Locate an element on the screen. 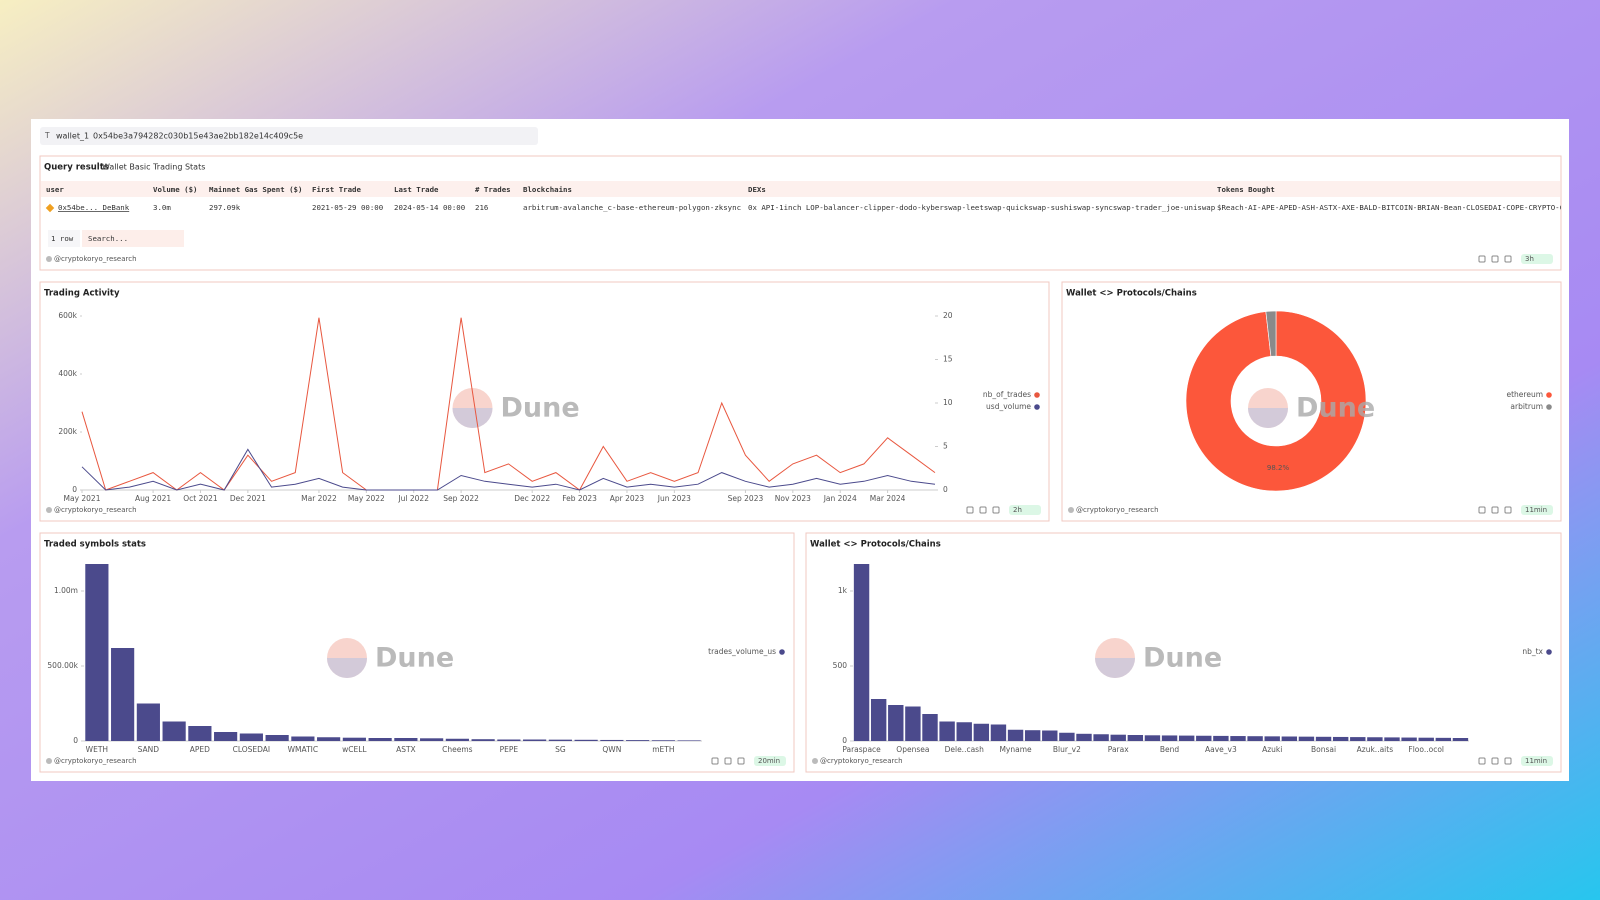 This screenshot has height=900, width=1600. watermark: Dune is located at coordinates (414, 658).